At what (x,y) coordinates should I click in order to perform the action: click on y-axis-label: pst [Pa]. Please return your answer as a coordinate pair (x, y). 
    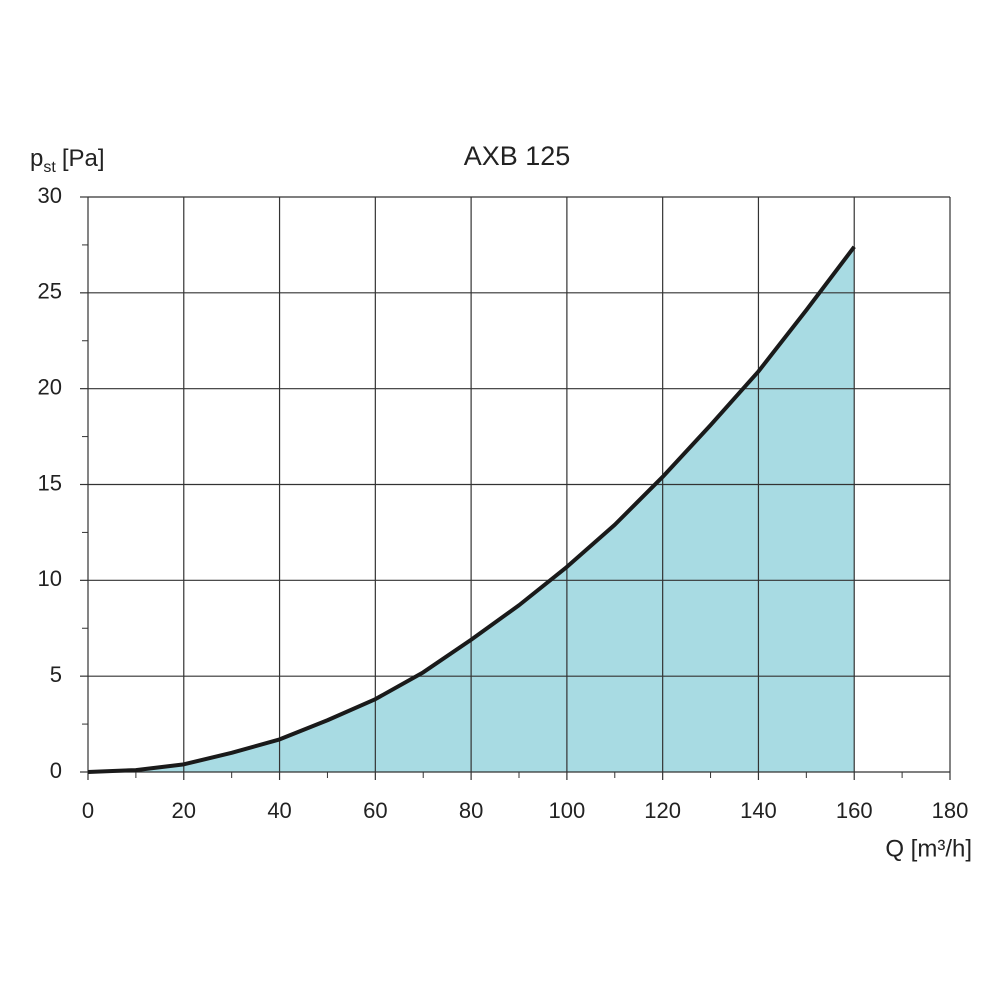
    Looking at the image, I should click on (67, 160).